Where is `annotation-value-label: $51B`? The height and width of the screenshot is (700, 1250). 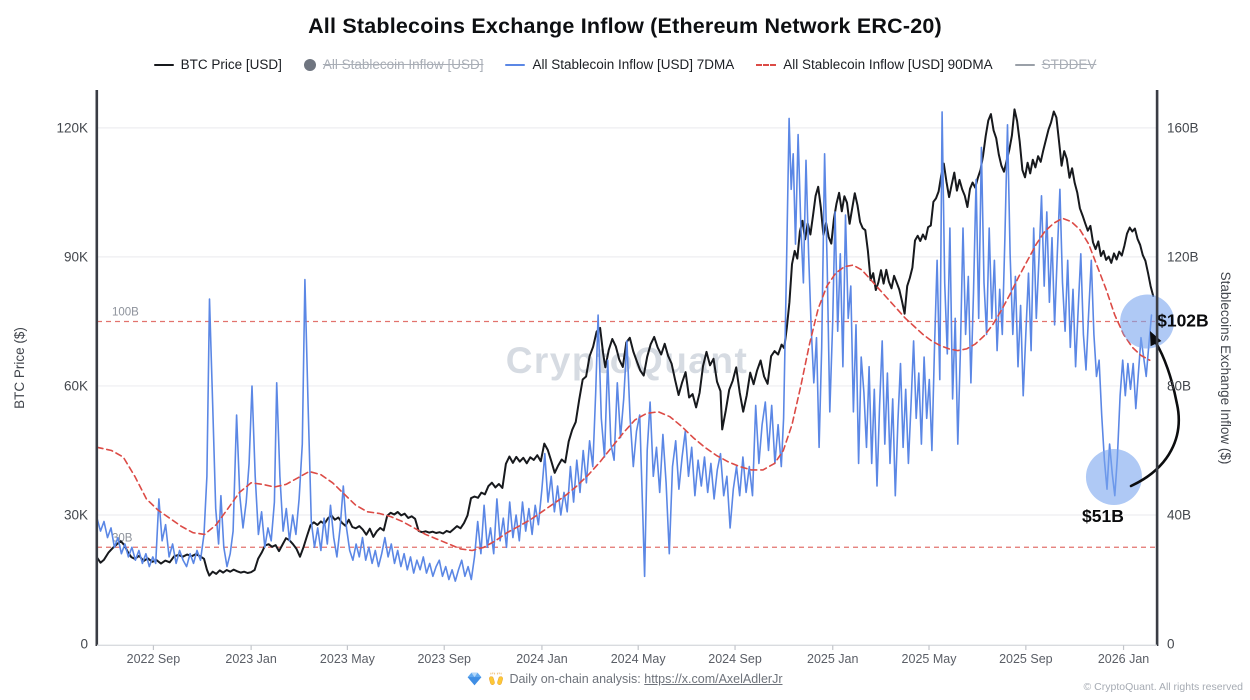
annotation-value-label: $51B is located at coordinates (1103, 516).